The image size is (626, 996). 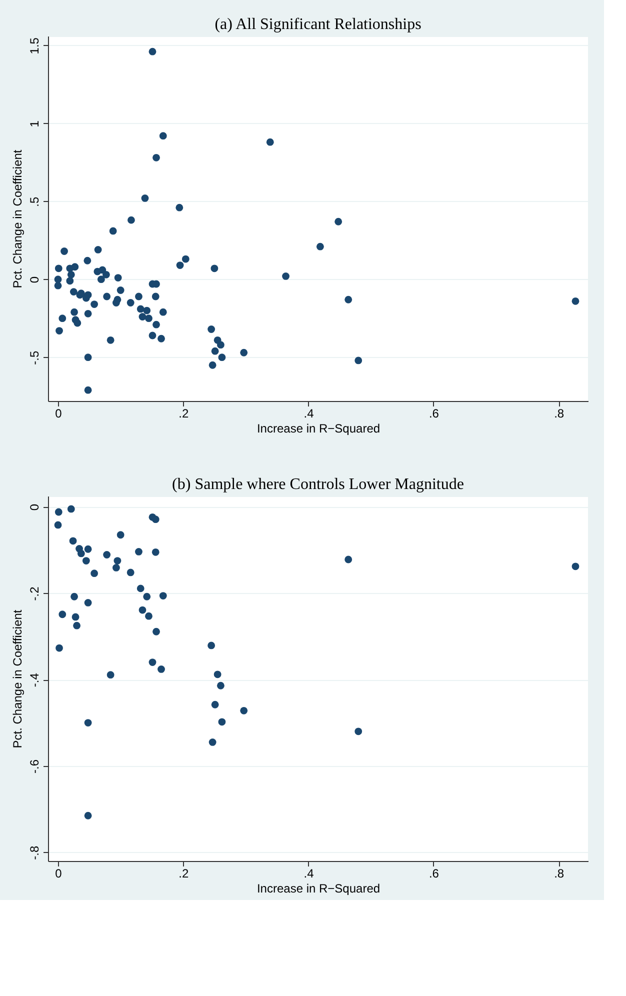 I want to click on y-tick-label: -.8, so click(x=35, y=853).